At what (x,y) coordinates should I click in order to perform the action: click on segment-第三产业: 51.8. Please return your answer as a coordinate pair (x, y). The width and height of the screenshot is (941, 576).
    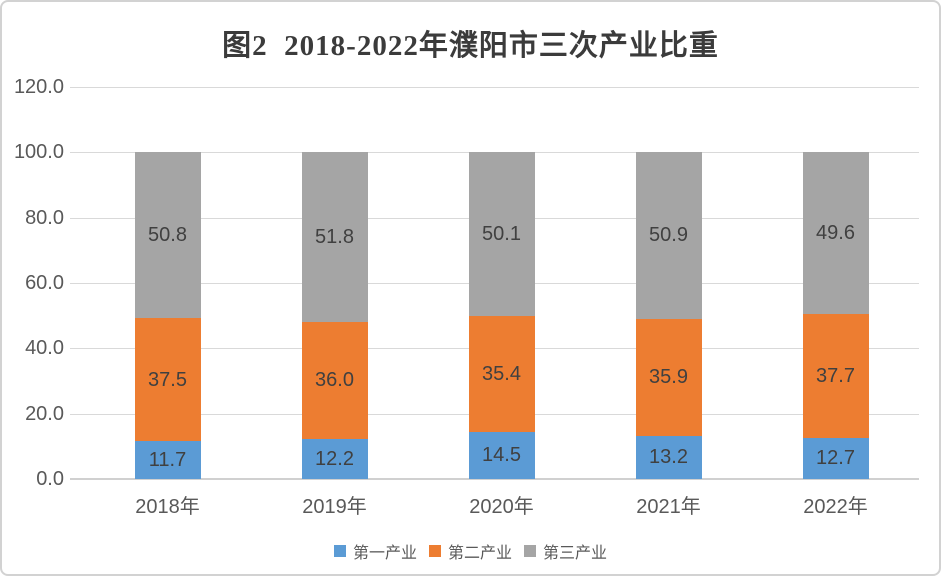
    Looking at the image, I should click on (334, 237).